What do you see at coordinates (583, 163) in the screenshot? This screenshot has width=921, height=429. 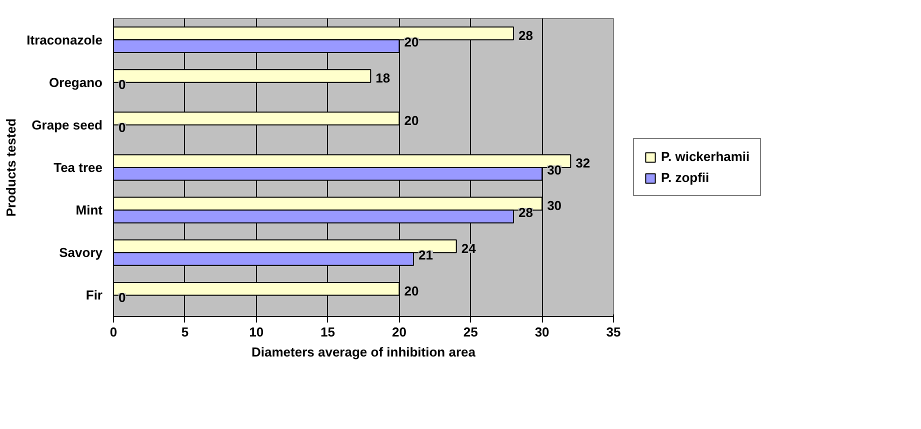 I see `data-label: 32` at bounding box center [583, 163].